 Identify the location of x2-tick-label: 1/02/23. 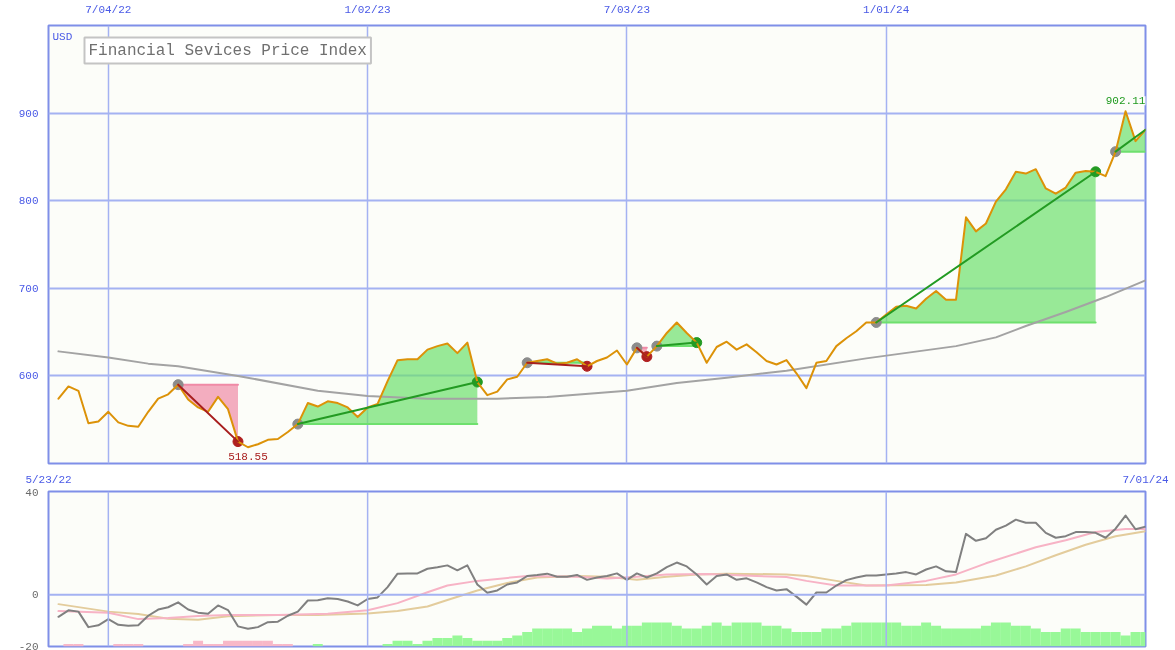
(367, 9).